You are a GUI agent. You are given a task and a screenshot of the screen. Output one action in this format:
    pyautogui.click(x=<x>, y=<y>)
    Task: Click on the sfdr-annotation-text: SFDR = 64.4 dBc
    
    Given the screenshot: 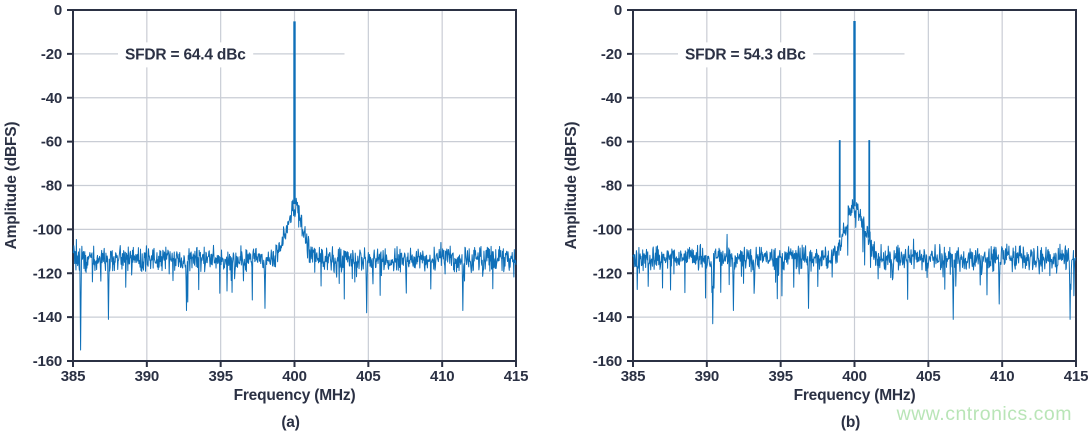 What is the action you would take?
    pyautogui.click(x=185, y=54)
    